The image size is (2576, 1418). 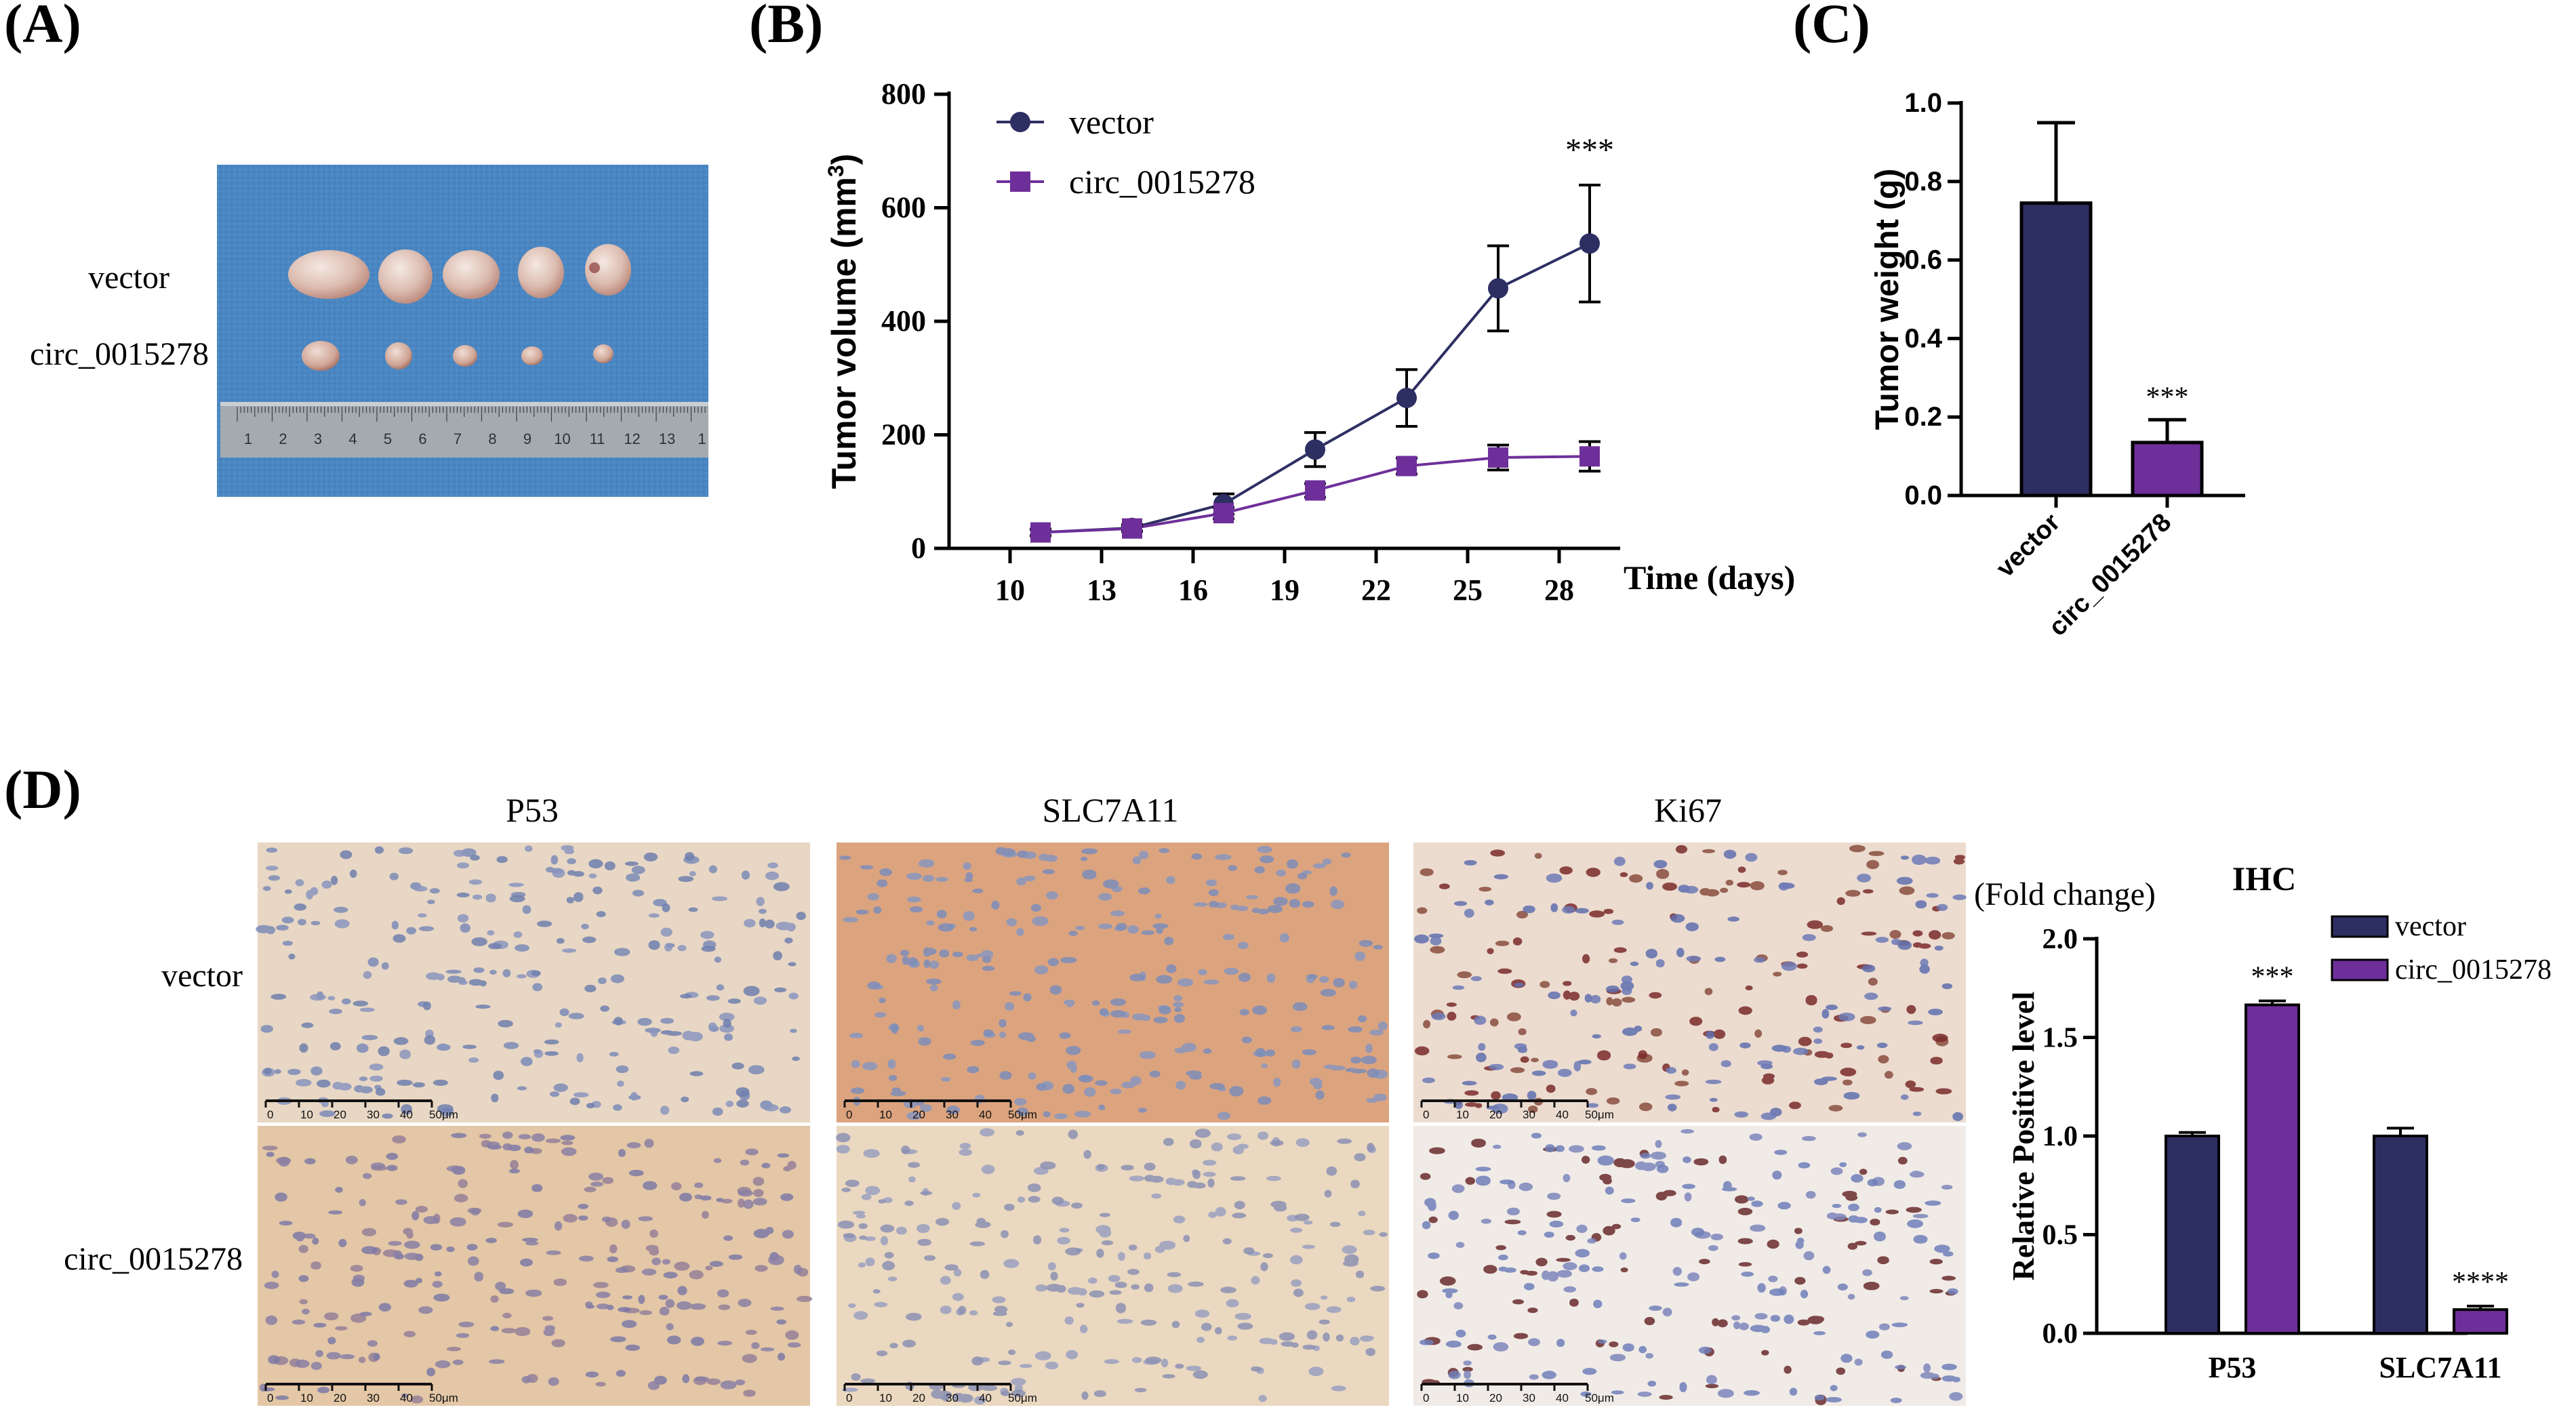 I want to click on ruler-number: 7, so click(x=458, y=438).